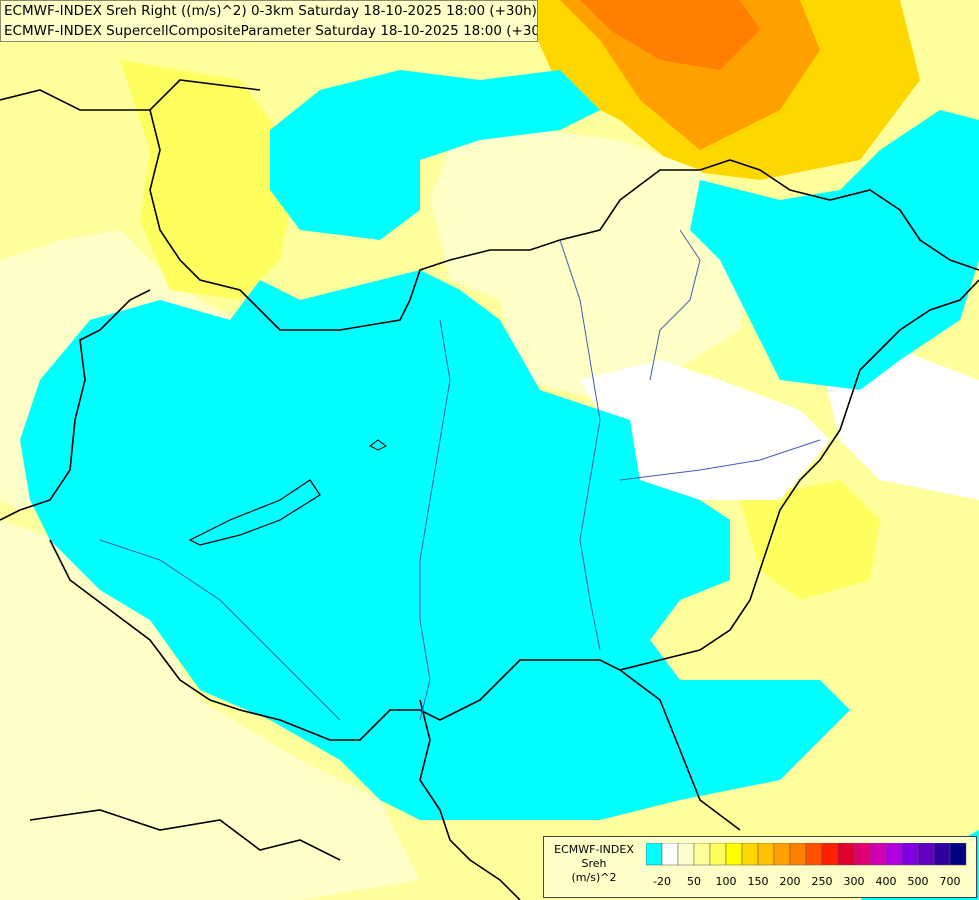 This screenshot has height=900, width=979. I want to click on border-southwest-inner, so click(470, 799).